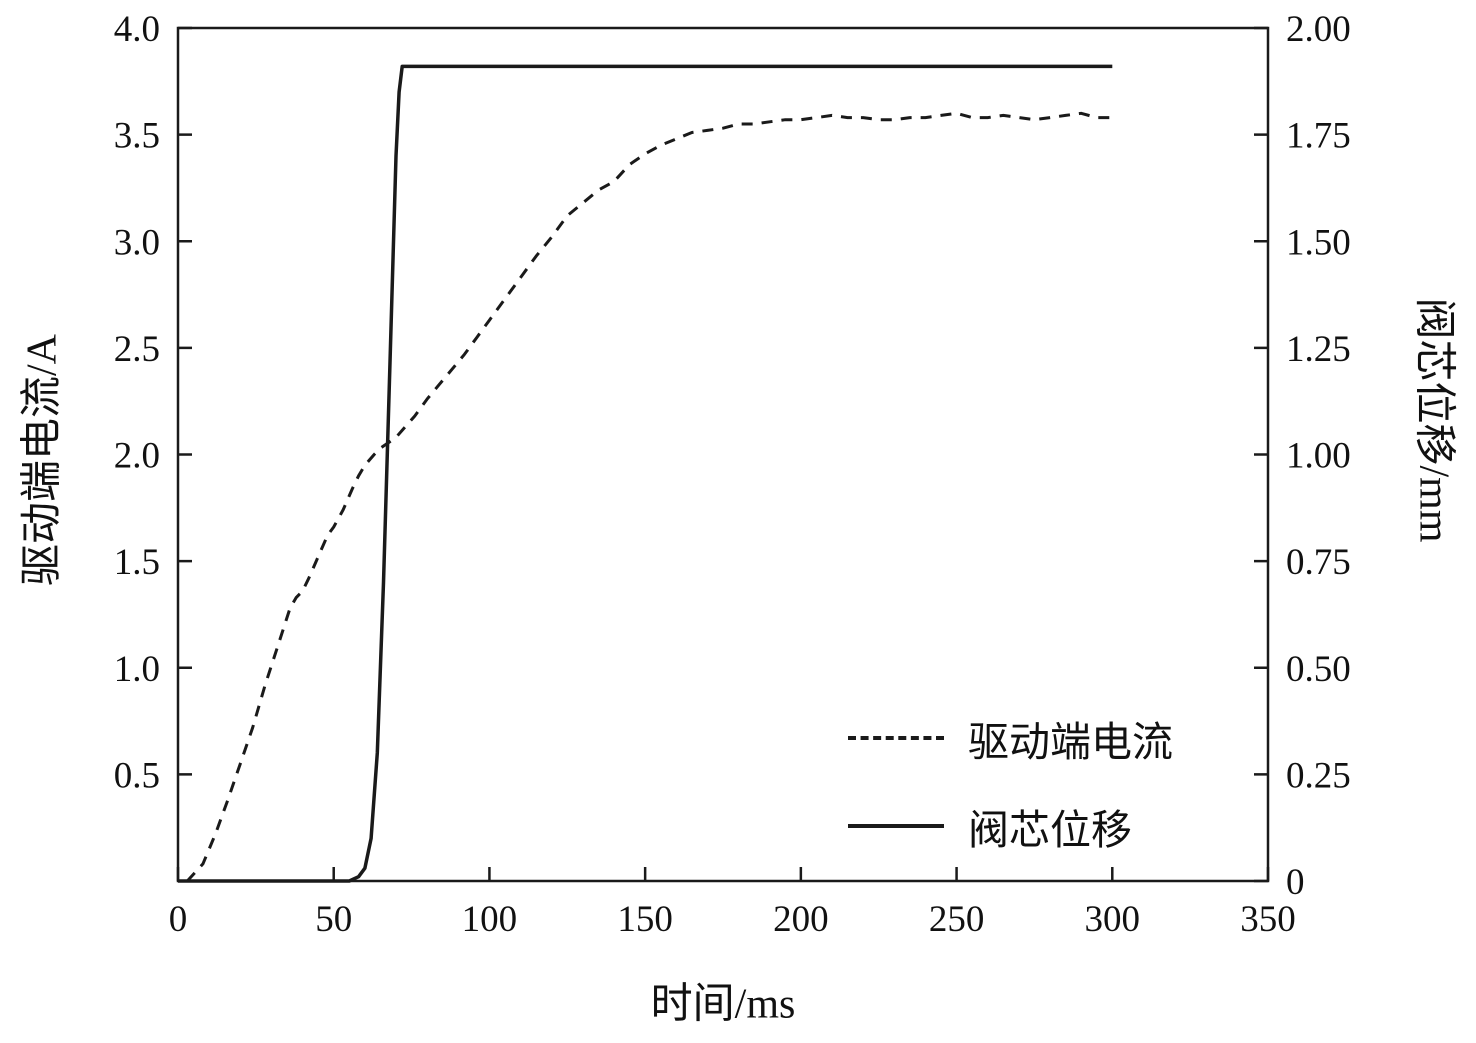  Describe the element at coordinates (178, 919) in the screenshot. I see `x-tick-label: 0` at that location.